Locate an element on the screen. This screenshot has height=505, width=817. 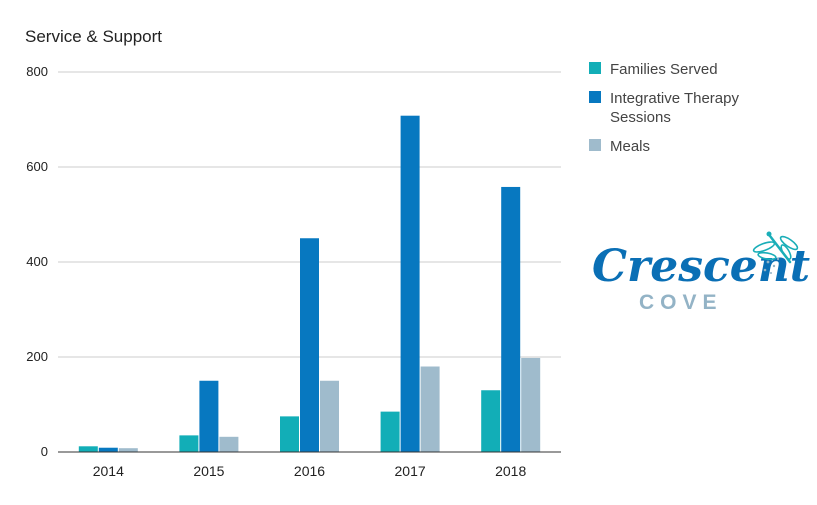
x-tick-label: 2014 is located at coordinates (108, 471).